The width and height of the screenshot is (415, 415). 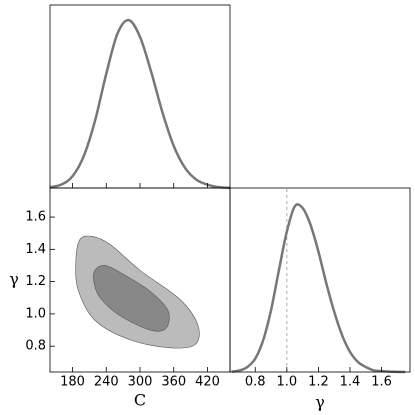 I want to click on y-tick-label: 1.4, so click(x=35, y=249).